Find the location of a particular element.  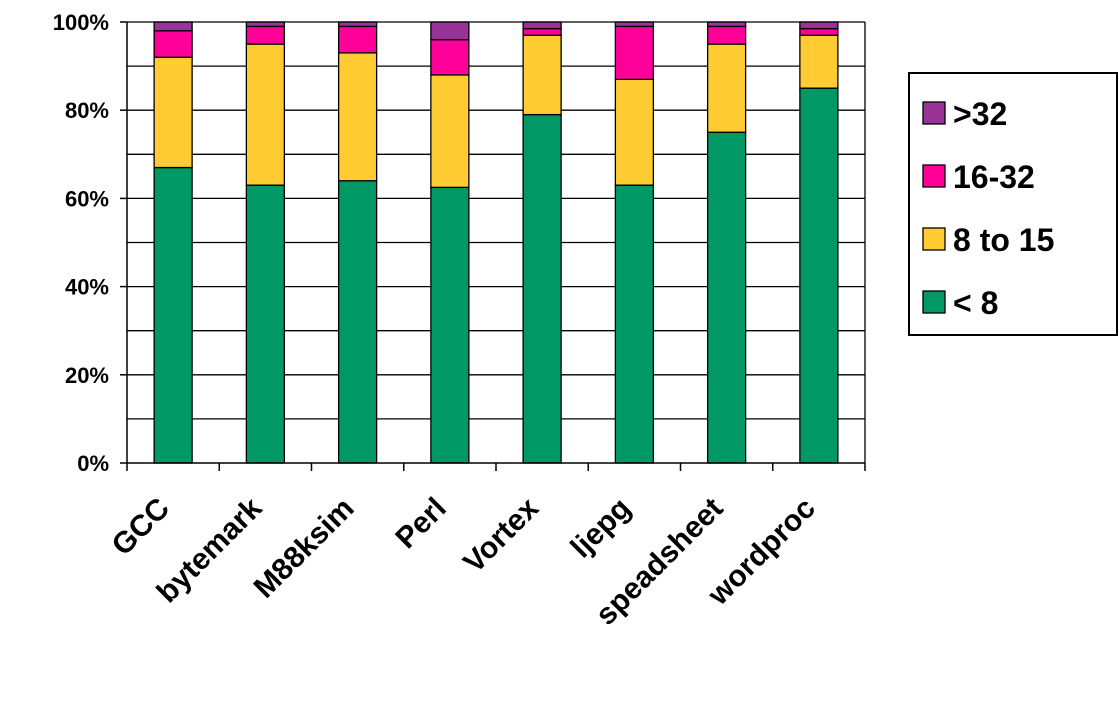

legend-label-1: >32 is located at coordinates (980, 114).